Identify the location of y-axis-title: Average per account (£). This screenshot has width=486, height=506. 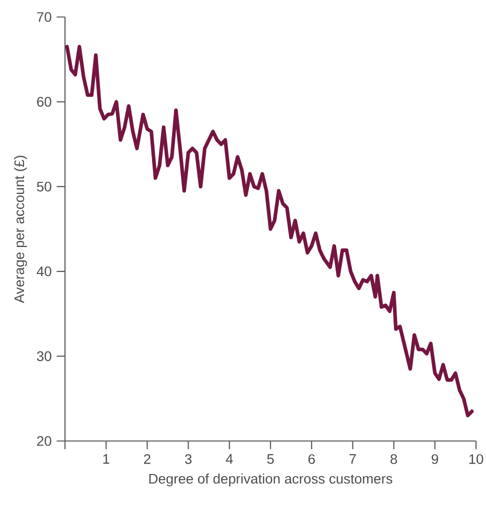
(20, 230).